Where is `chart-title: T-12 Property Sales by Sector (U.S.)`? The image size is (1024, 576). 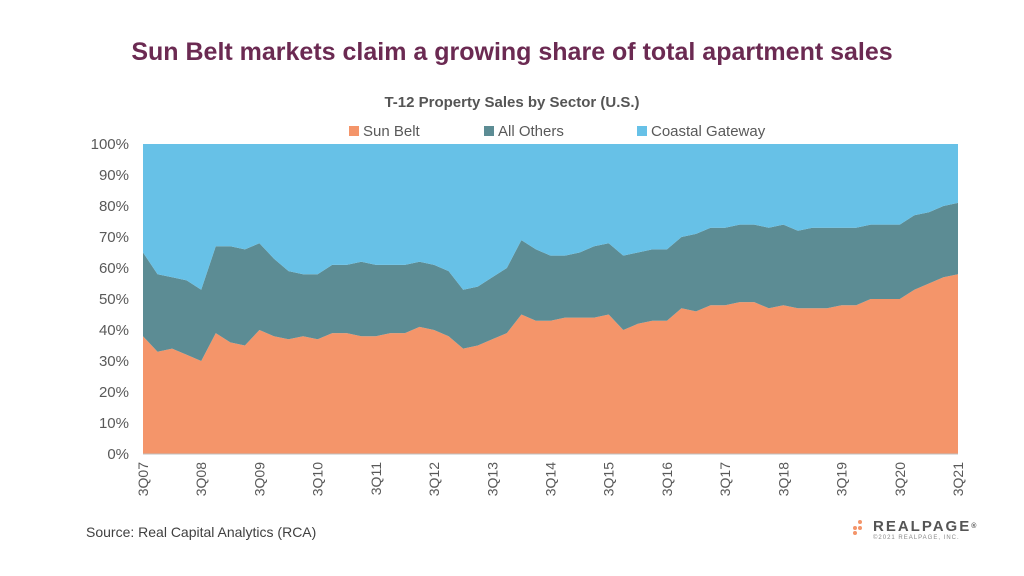 chart-title: T-12 Property Sales by Sector (U.S.) is located at coordinates (512, 102).